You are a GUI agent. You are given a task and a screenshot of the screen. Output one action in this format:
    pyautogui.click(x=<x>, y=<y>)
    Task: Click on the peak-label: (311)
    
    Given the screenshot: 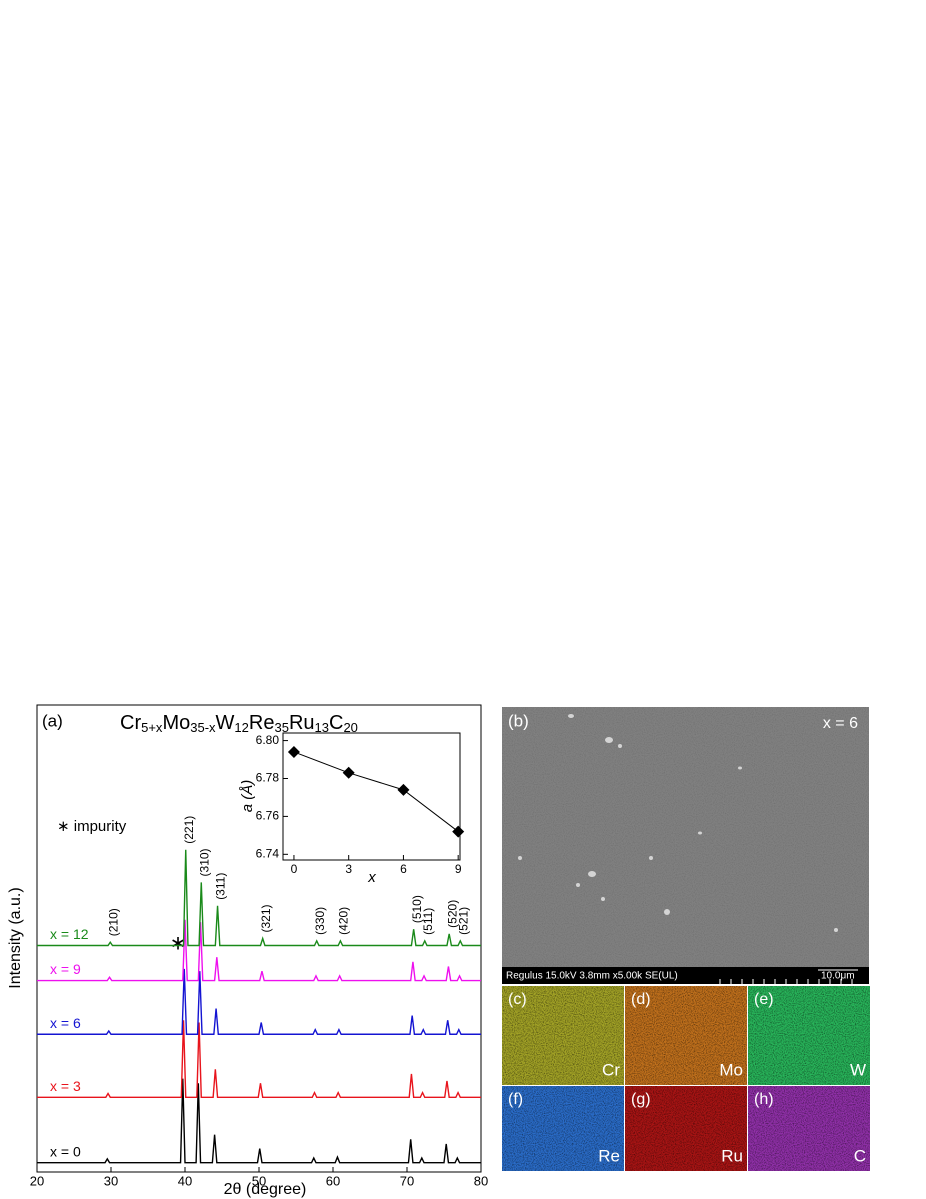 What is the action you would take?
    pyautogui.click(x=221, y=886)
    